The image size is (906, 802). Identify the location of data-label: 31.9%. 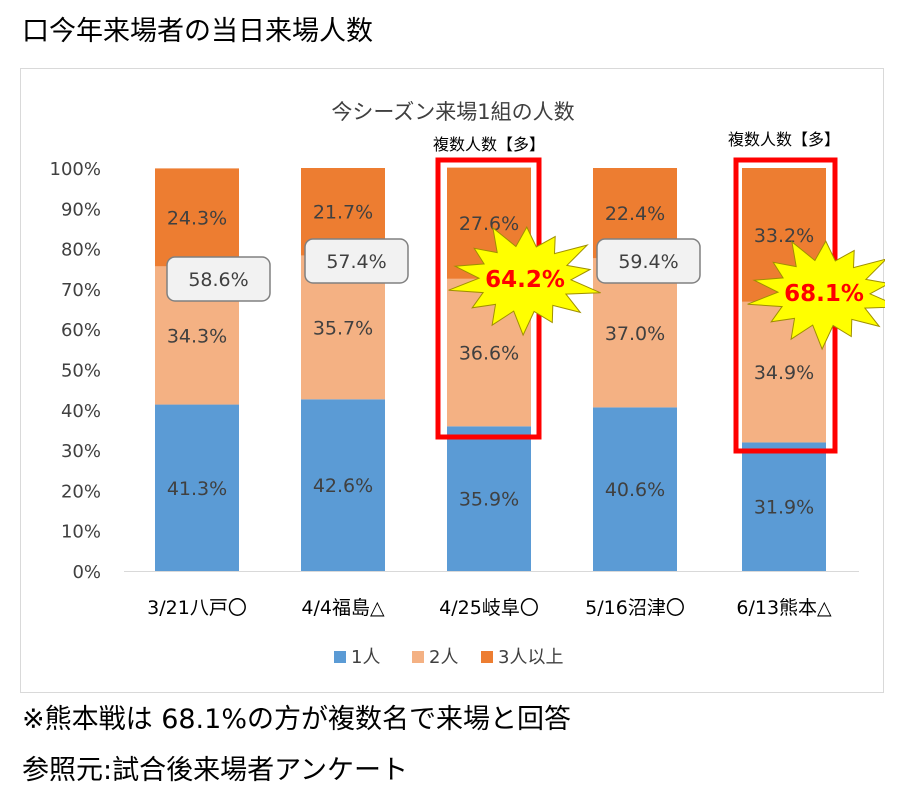
(784, 508).